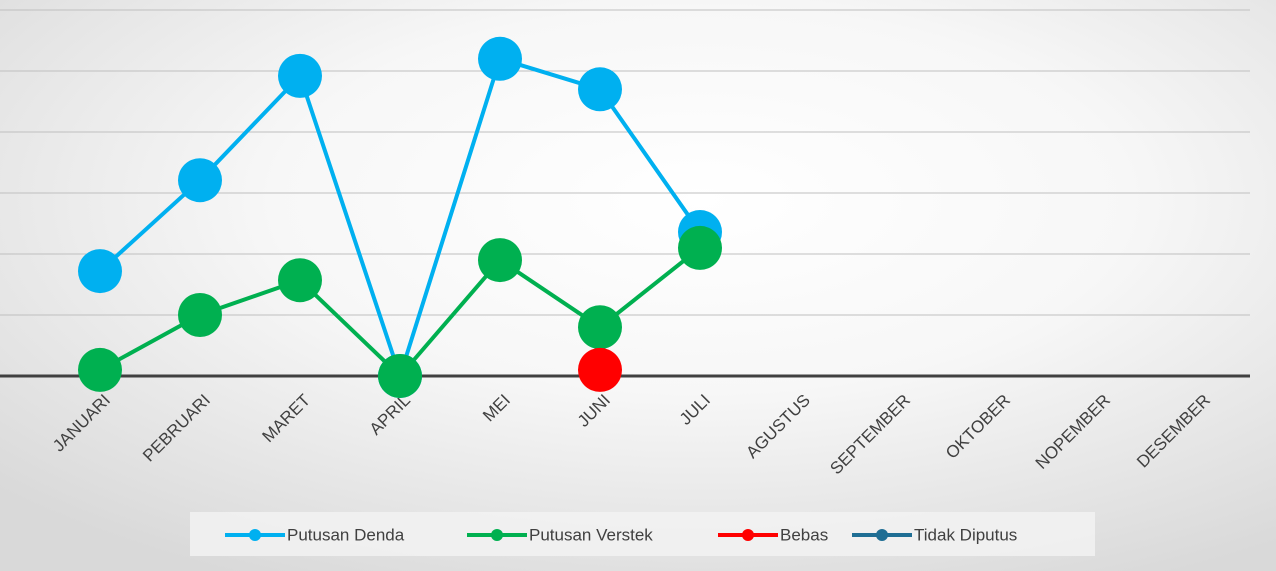  I want to click on legend-label: Tidak Diputus, so click(965, 534).